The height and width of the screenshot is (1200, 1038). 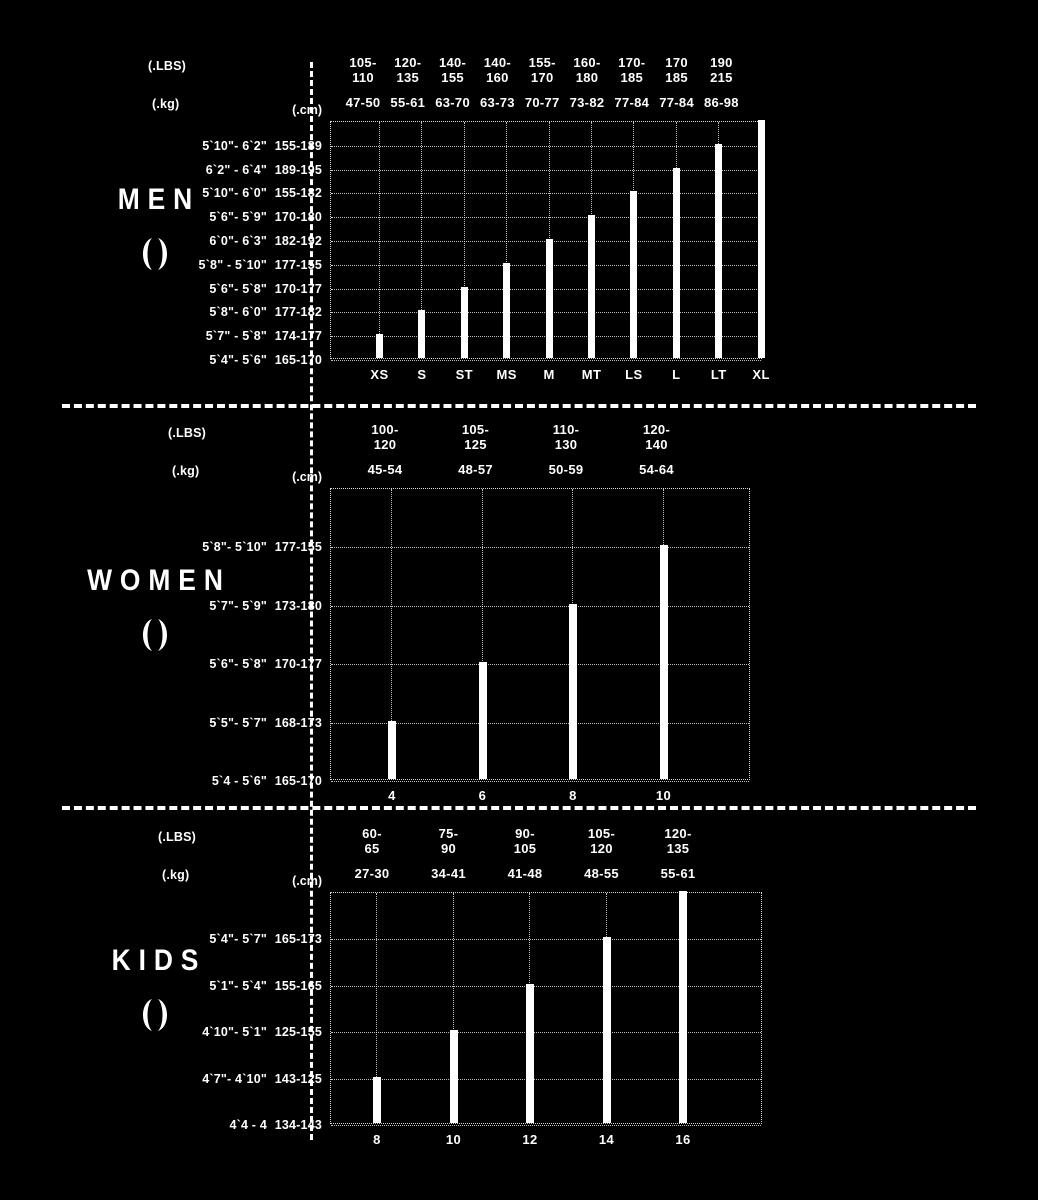 What do you see at coordinates (298, 360) in the screenshot?
I see `y-axis-cm-label: 165-170` at bounding box center [298, 360].